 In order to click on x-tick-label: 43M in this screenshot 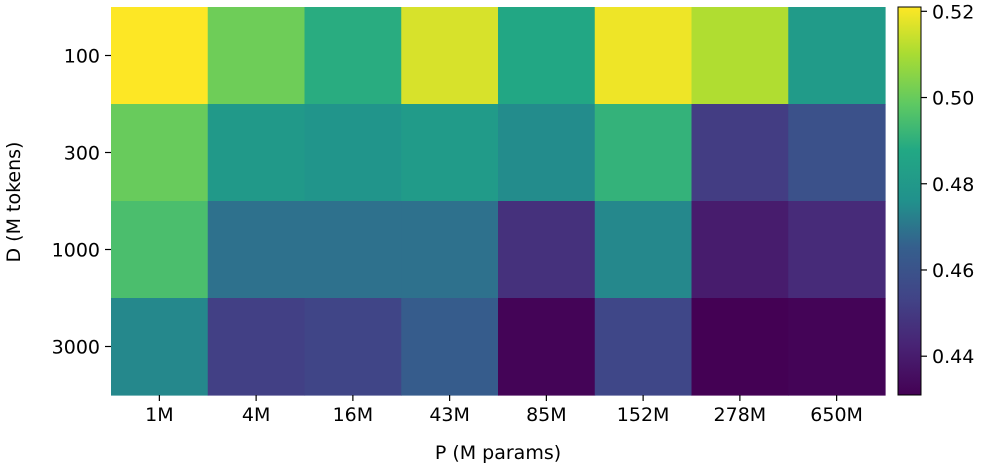, I will do `click(449, 415)`.